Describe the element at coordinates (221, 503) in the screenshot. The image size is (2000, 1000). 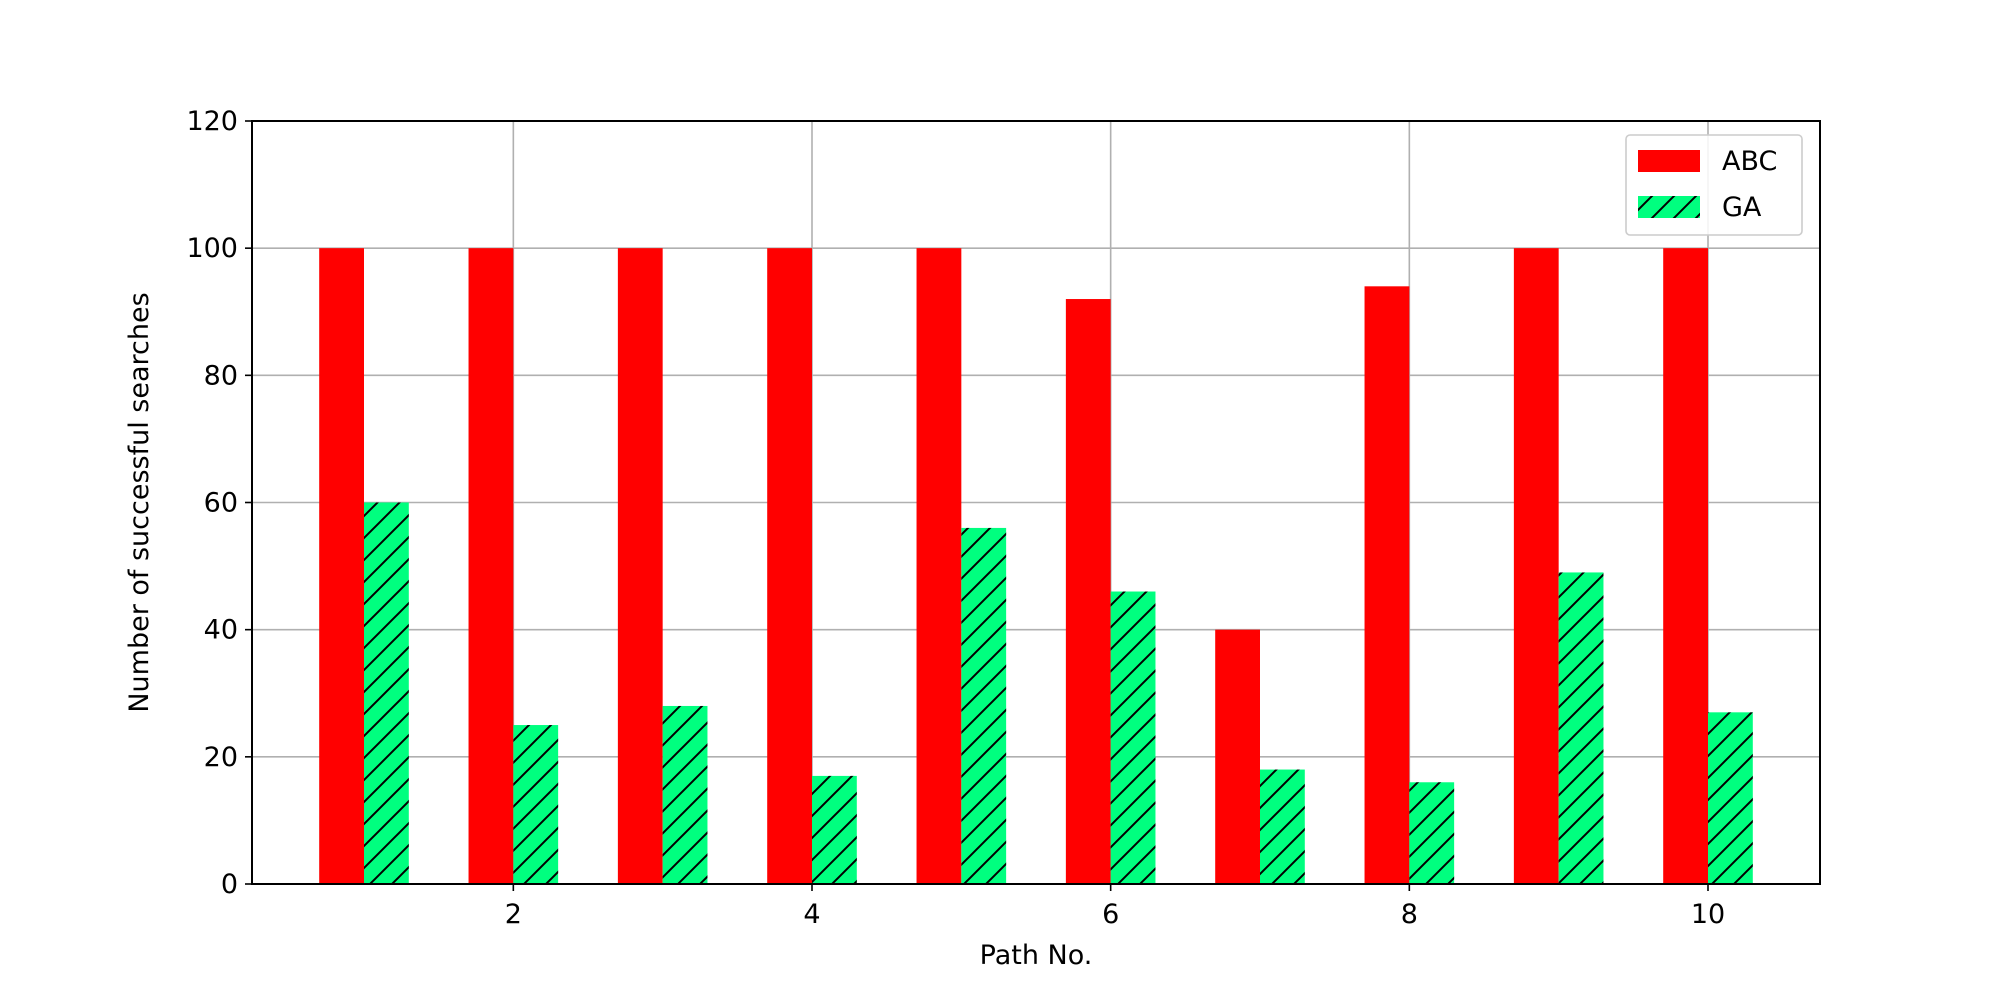
I see `y-tick-label: 60` at that location.